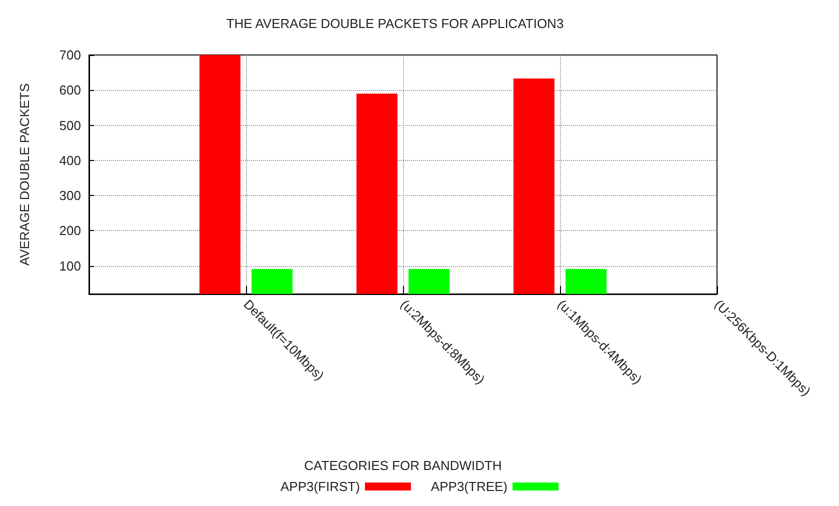  I want to click on chart-title: THE AVERAGE DOUBLE PACKETS FOR APPLICATION3, so click(395, 23).